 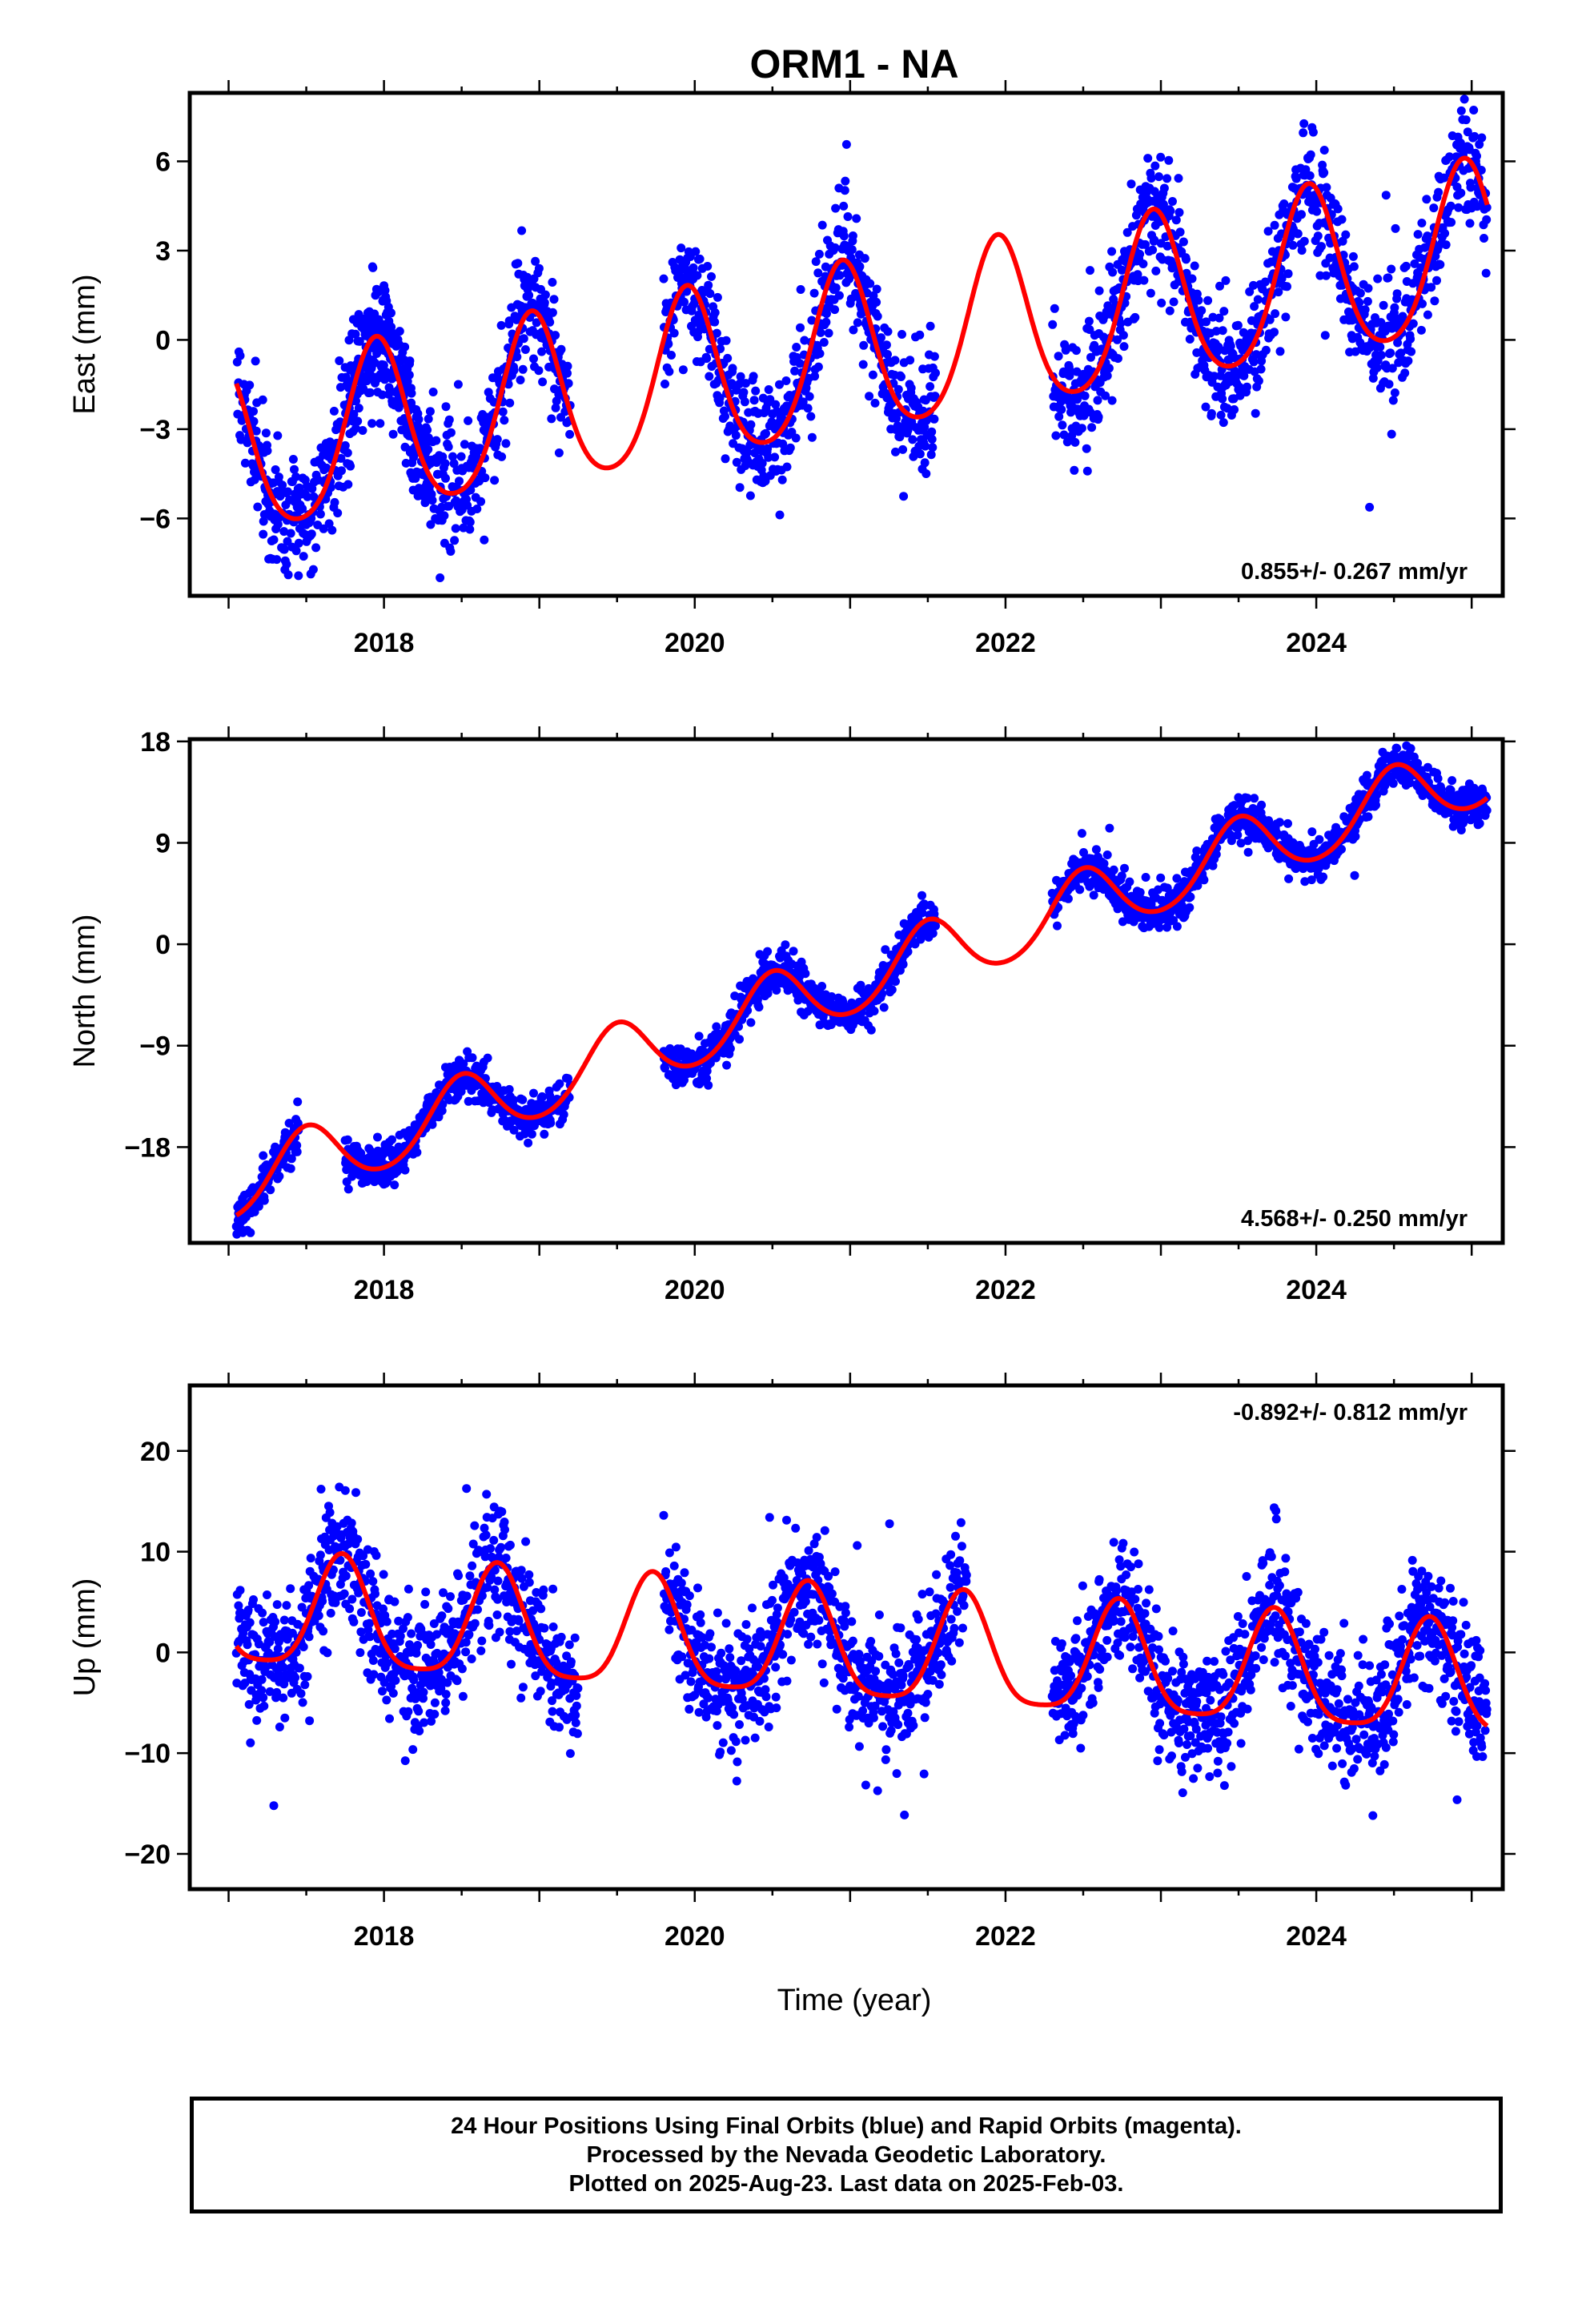 What do you see at coordinates (861, 1651) in the screenshot?
I see `plot-area` at bounding box center [861, 1651].